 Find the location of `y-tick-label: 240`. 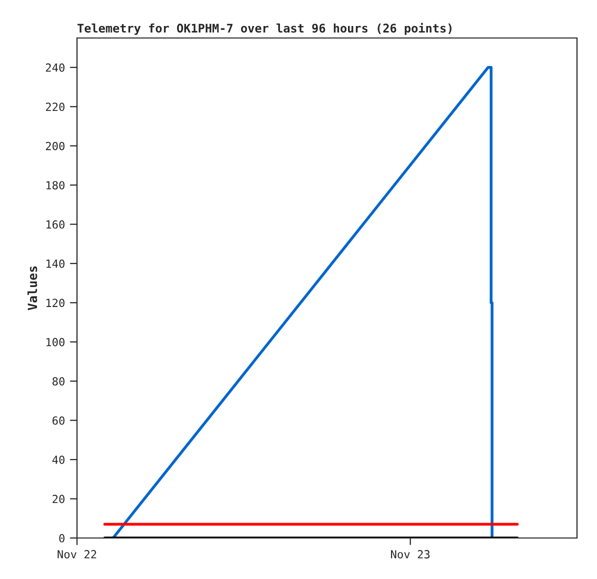

y-tick-label: 240 is located at coordinates (55, 67).